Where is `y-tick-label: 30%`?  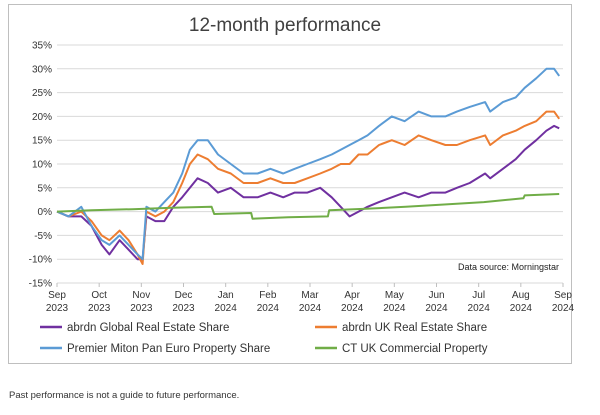
y-tick-label: 30% is located at coordinates (42, 69).